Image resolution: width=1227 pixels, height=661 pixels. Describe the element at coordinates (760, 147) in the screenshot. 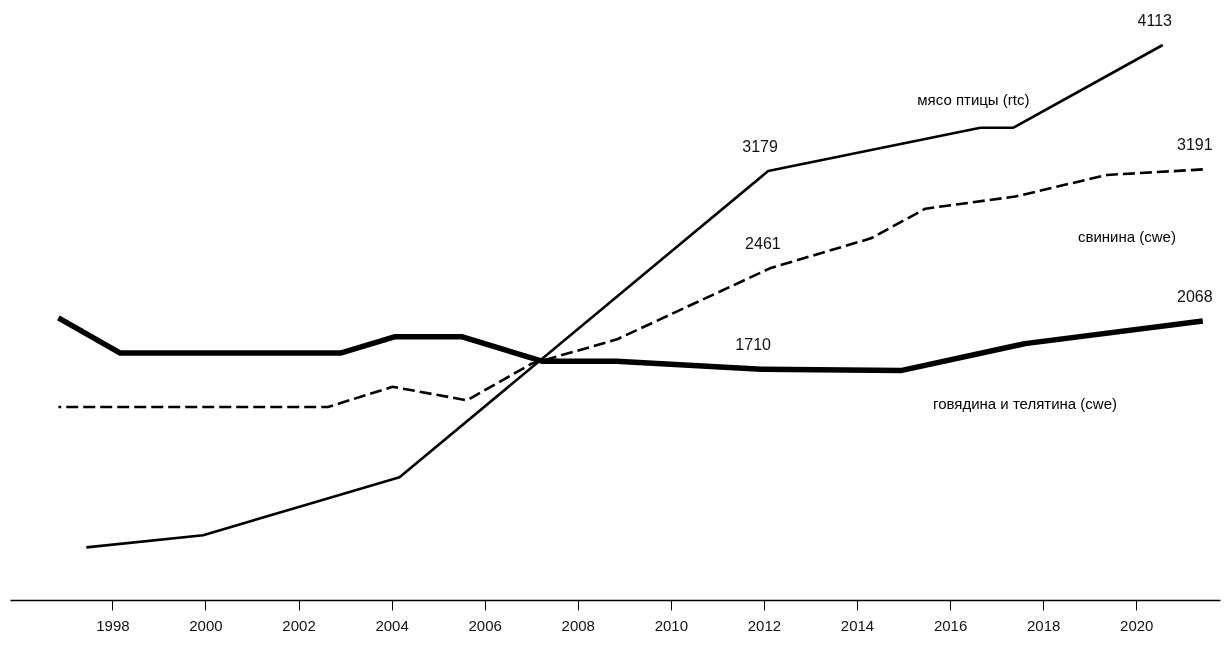

I see `data-label: 3179` at that location.